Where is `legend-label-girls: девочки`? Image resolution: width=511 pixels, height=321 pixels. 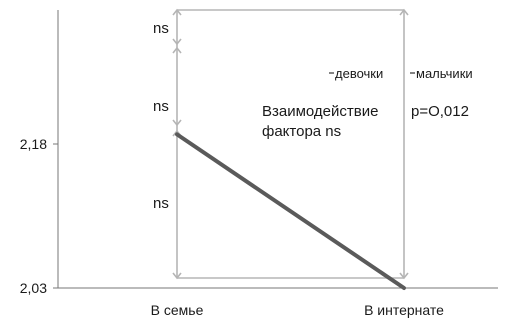
legend-label-girls: девочки is located at coordinates (359, 73).